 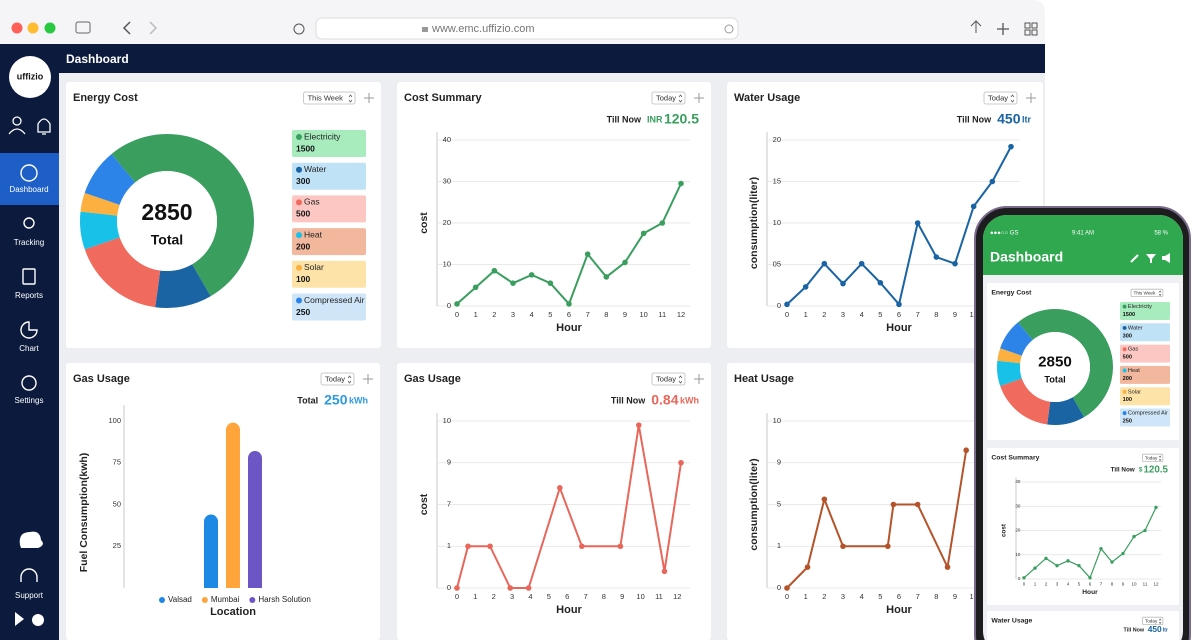 What do you see at coordinates (83, 27) in the screenshot?
I see `sidebar-toggle` at bounding box center [83, 27].